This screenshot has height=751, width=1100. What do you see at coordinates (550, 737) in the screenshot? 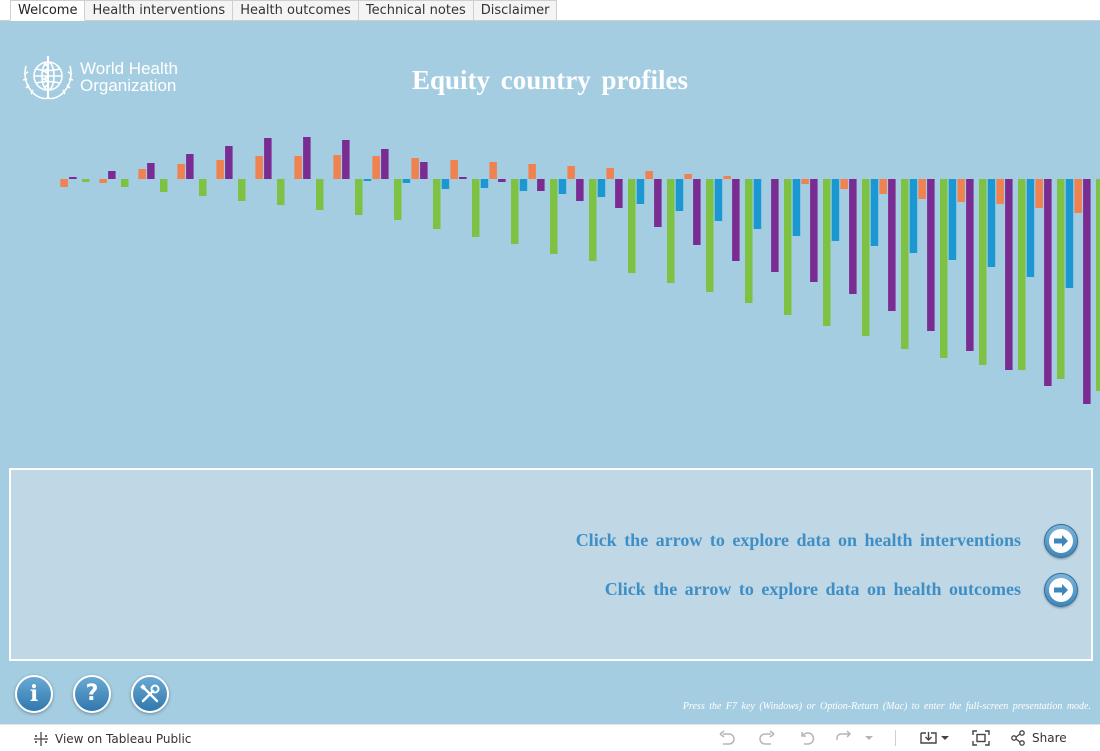
I see `tableau-toolbar: View on Tableau Public Share` at bounding box center [550, 737].